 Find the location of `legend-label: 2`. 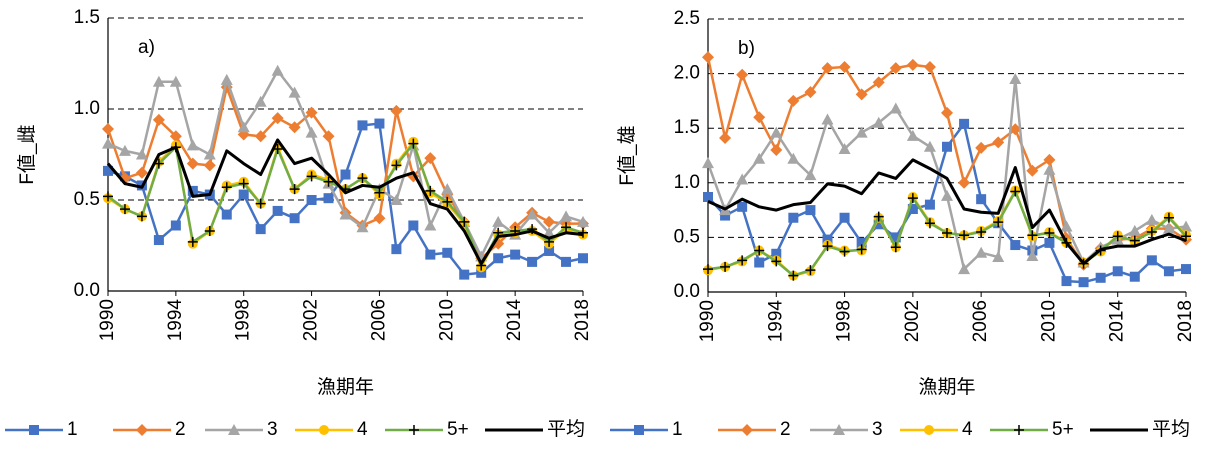

legend-label: 2 is located at coordinates (785, 429).